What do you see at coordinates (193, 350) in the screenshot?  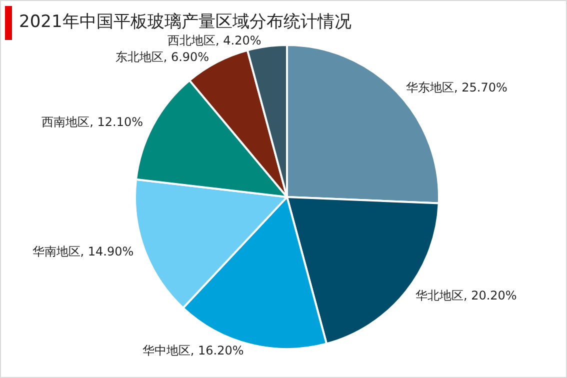 I see `slice-label: 华中地区, 16.20%` at bounding box center [193, 350].